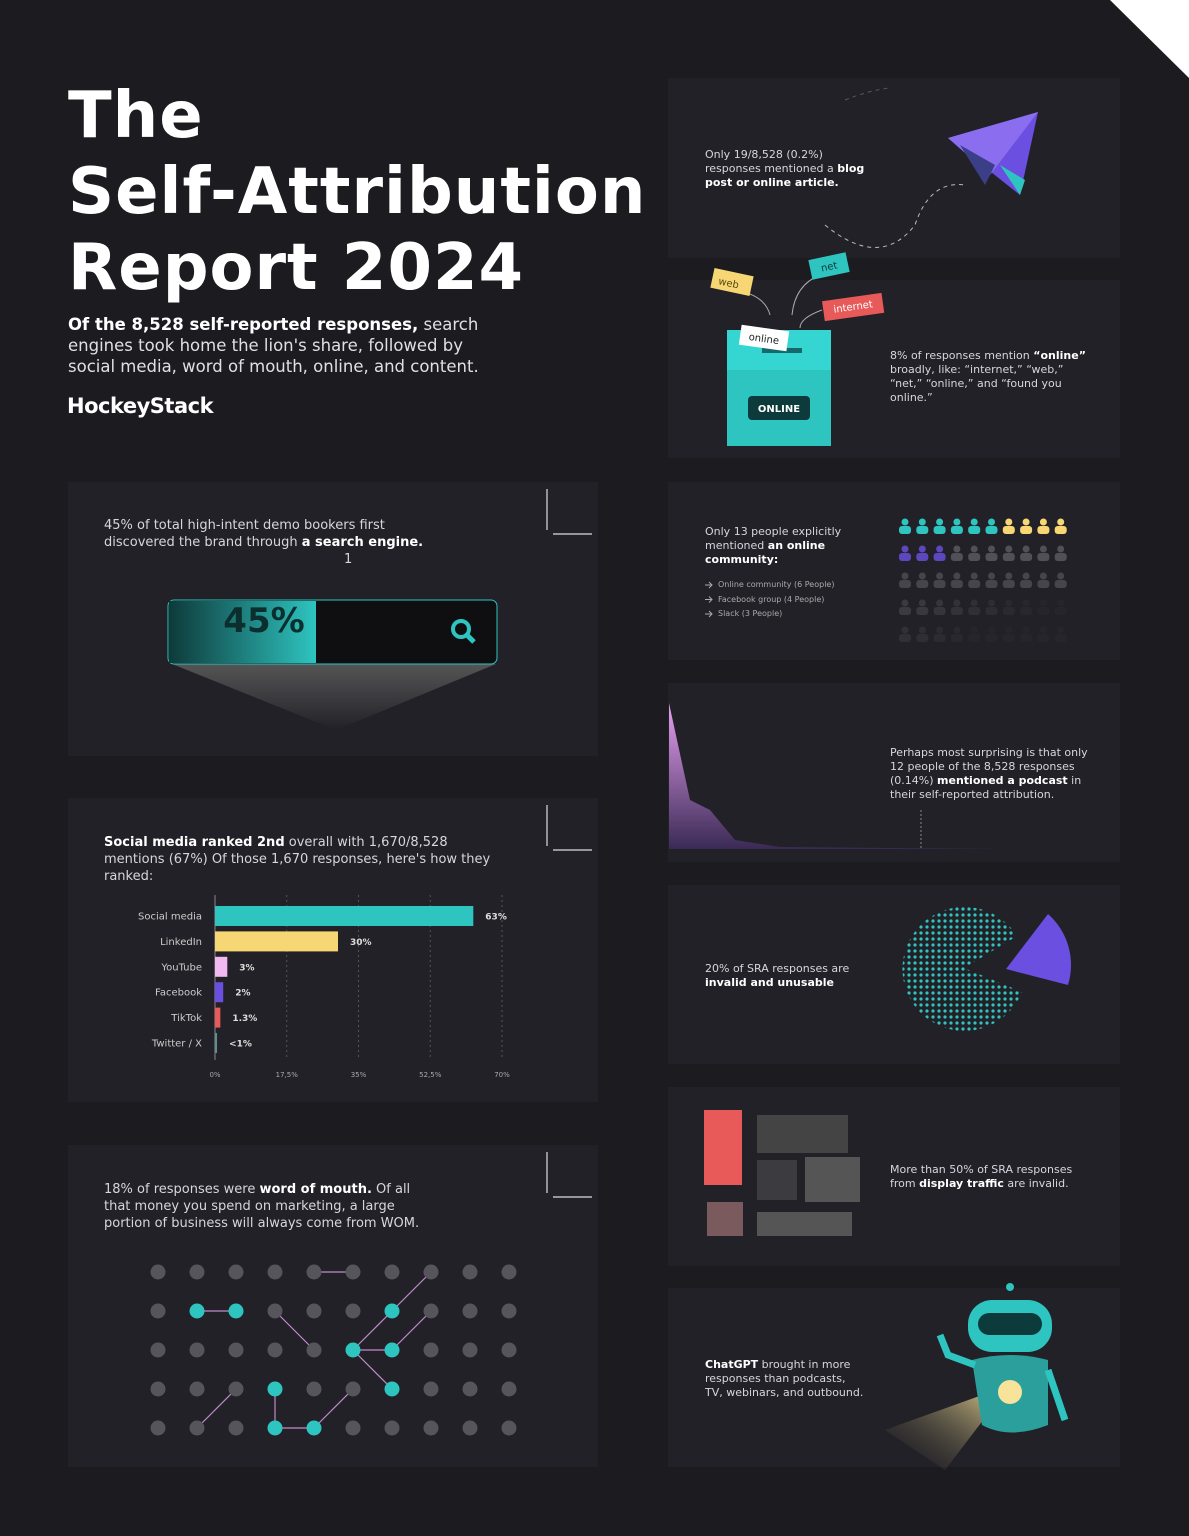 This screenshot has width=1189, height=1536. What do you see at coordinates (797, 349) in the screenshot?
I see `online-box` at bounding box center [797, 349].